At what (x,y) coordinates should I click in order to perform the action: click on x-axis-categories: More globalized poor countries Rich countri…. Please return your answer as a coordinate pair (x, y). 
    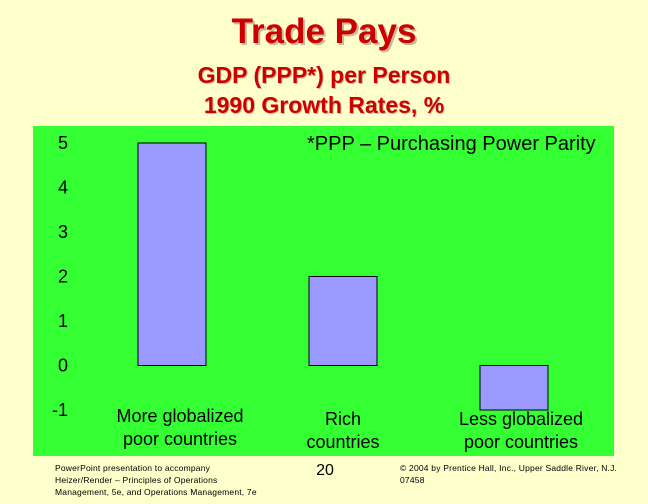
    Looking at the image, I should click on (349, 429).